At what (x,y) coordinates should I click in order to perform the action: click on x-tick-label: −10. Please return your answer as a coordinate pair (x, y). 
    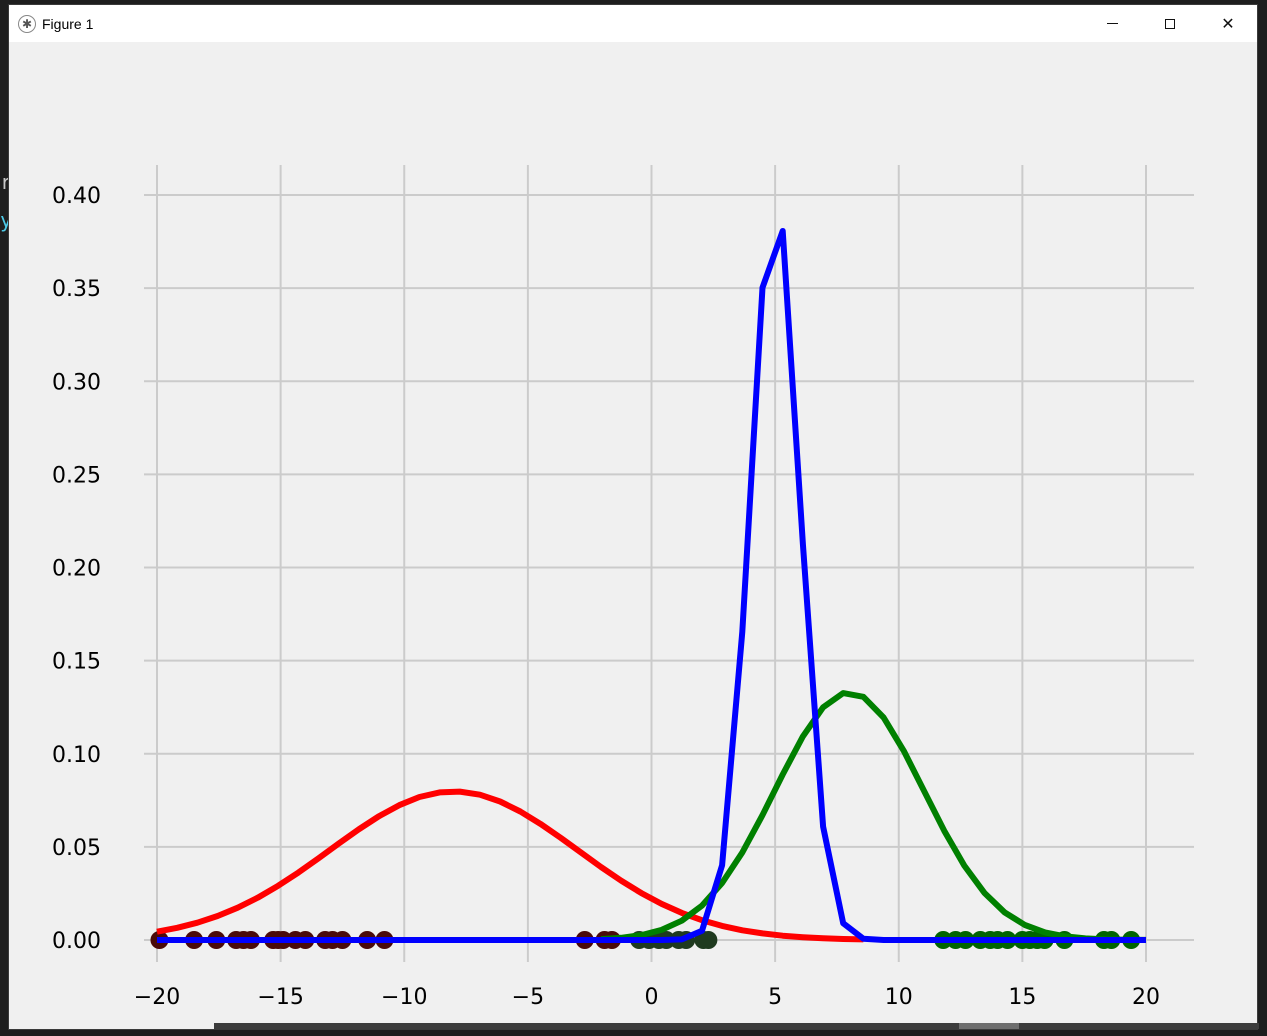
    Looking at the image, I should click on (404, 997).